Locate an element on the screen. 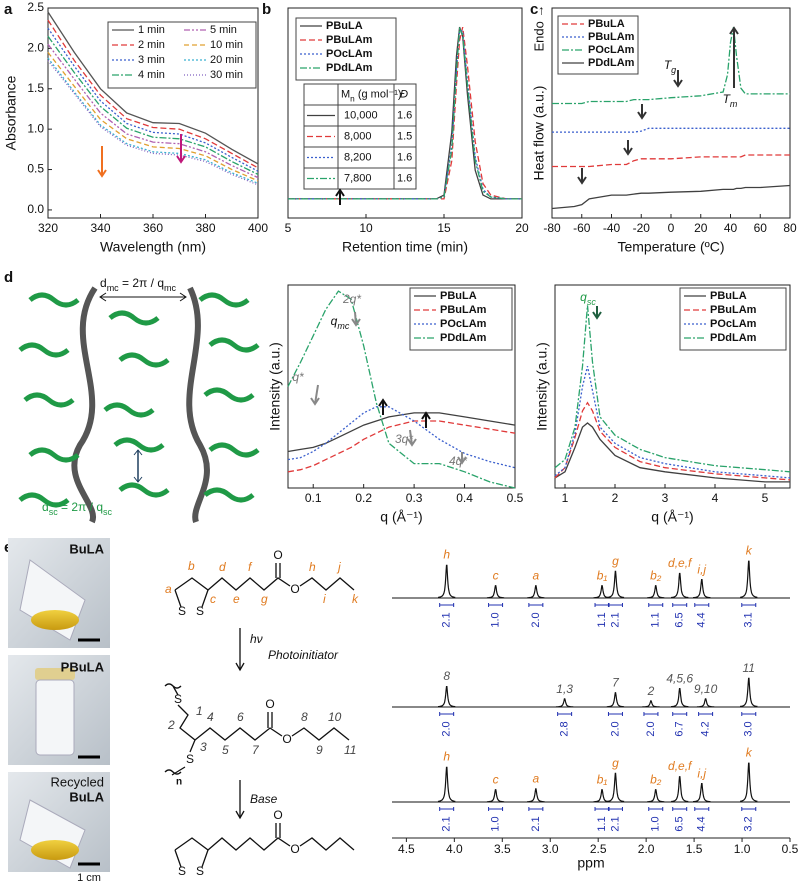  atom-labels: 1 2 3 4 5 6 7 8 9 10 11 is located at coordinates (261, 730).